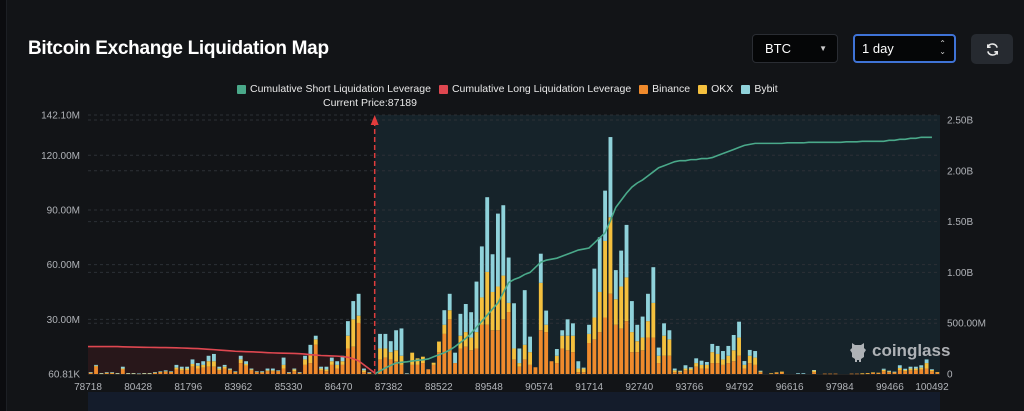  Describe the element at coordinates (334, 89) in the screenshot. I see `legend-item-short: Cumulative Short Liquidation Leverage` at that location.